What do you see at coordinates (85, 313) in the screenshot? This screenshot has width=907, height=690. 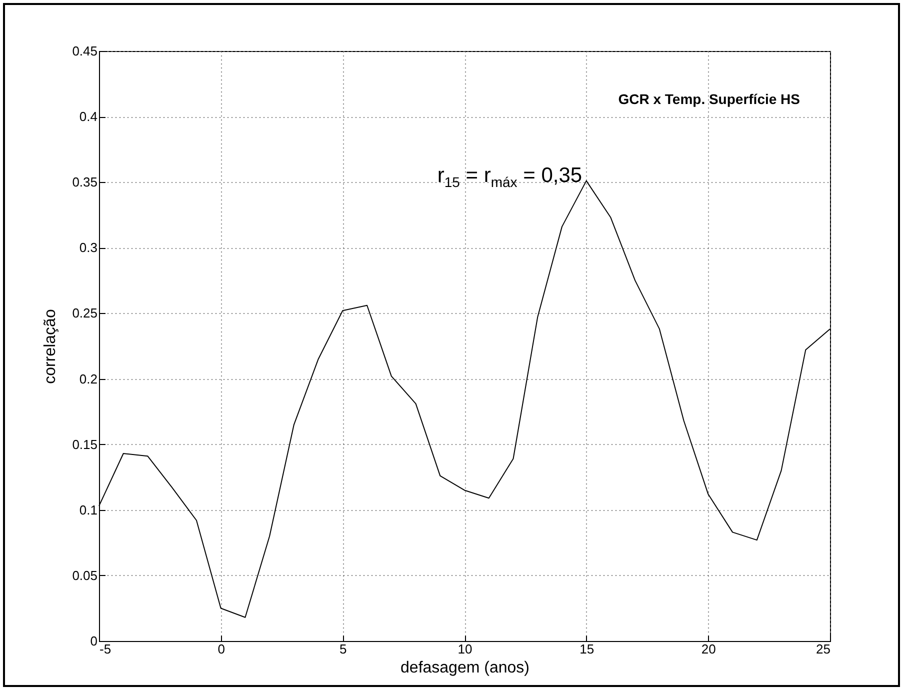 I see `y-tick-label: 0.25` at bounding box center [85, 313].